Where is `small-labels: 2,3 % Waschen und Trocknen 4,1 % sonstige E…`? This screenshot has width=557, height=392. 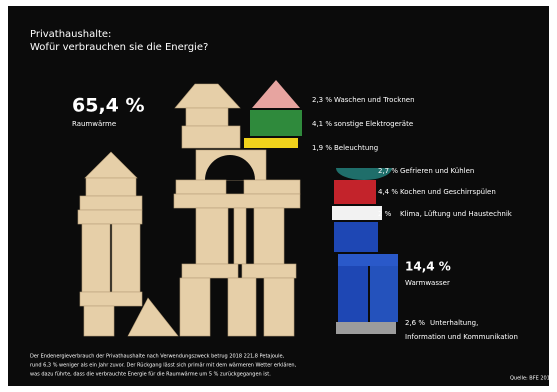
small-labels: 2,3 % Waschen und Trocknen 4,1 % sonstige E… is located at coordinates (412, 157).